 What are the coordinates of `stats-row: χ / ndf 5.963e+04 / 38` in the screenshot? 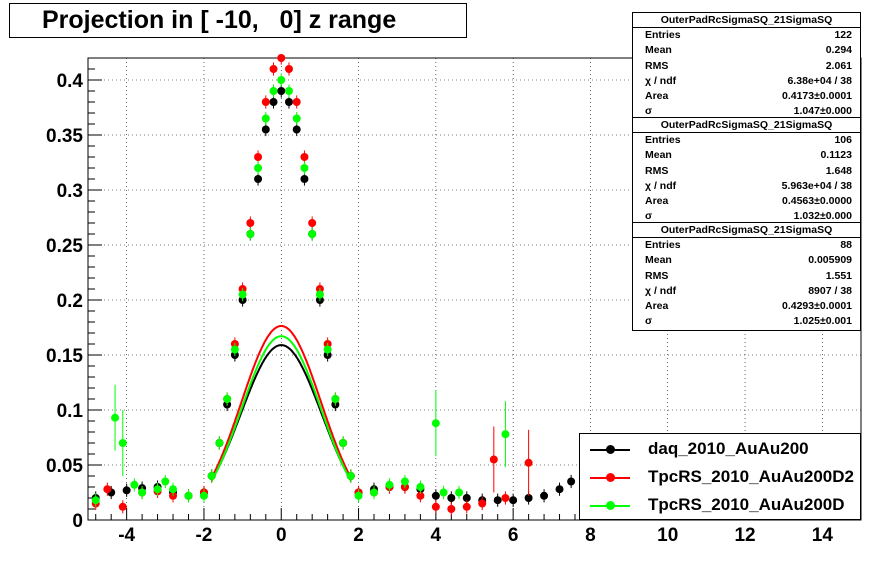 It's located at (748, 185).